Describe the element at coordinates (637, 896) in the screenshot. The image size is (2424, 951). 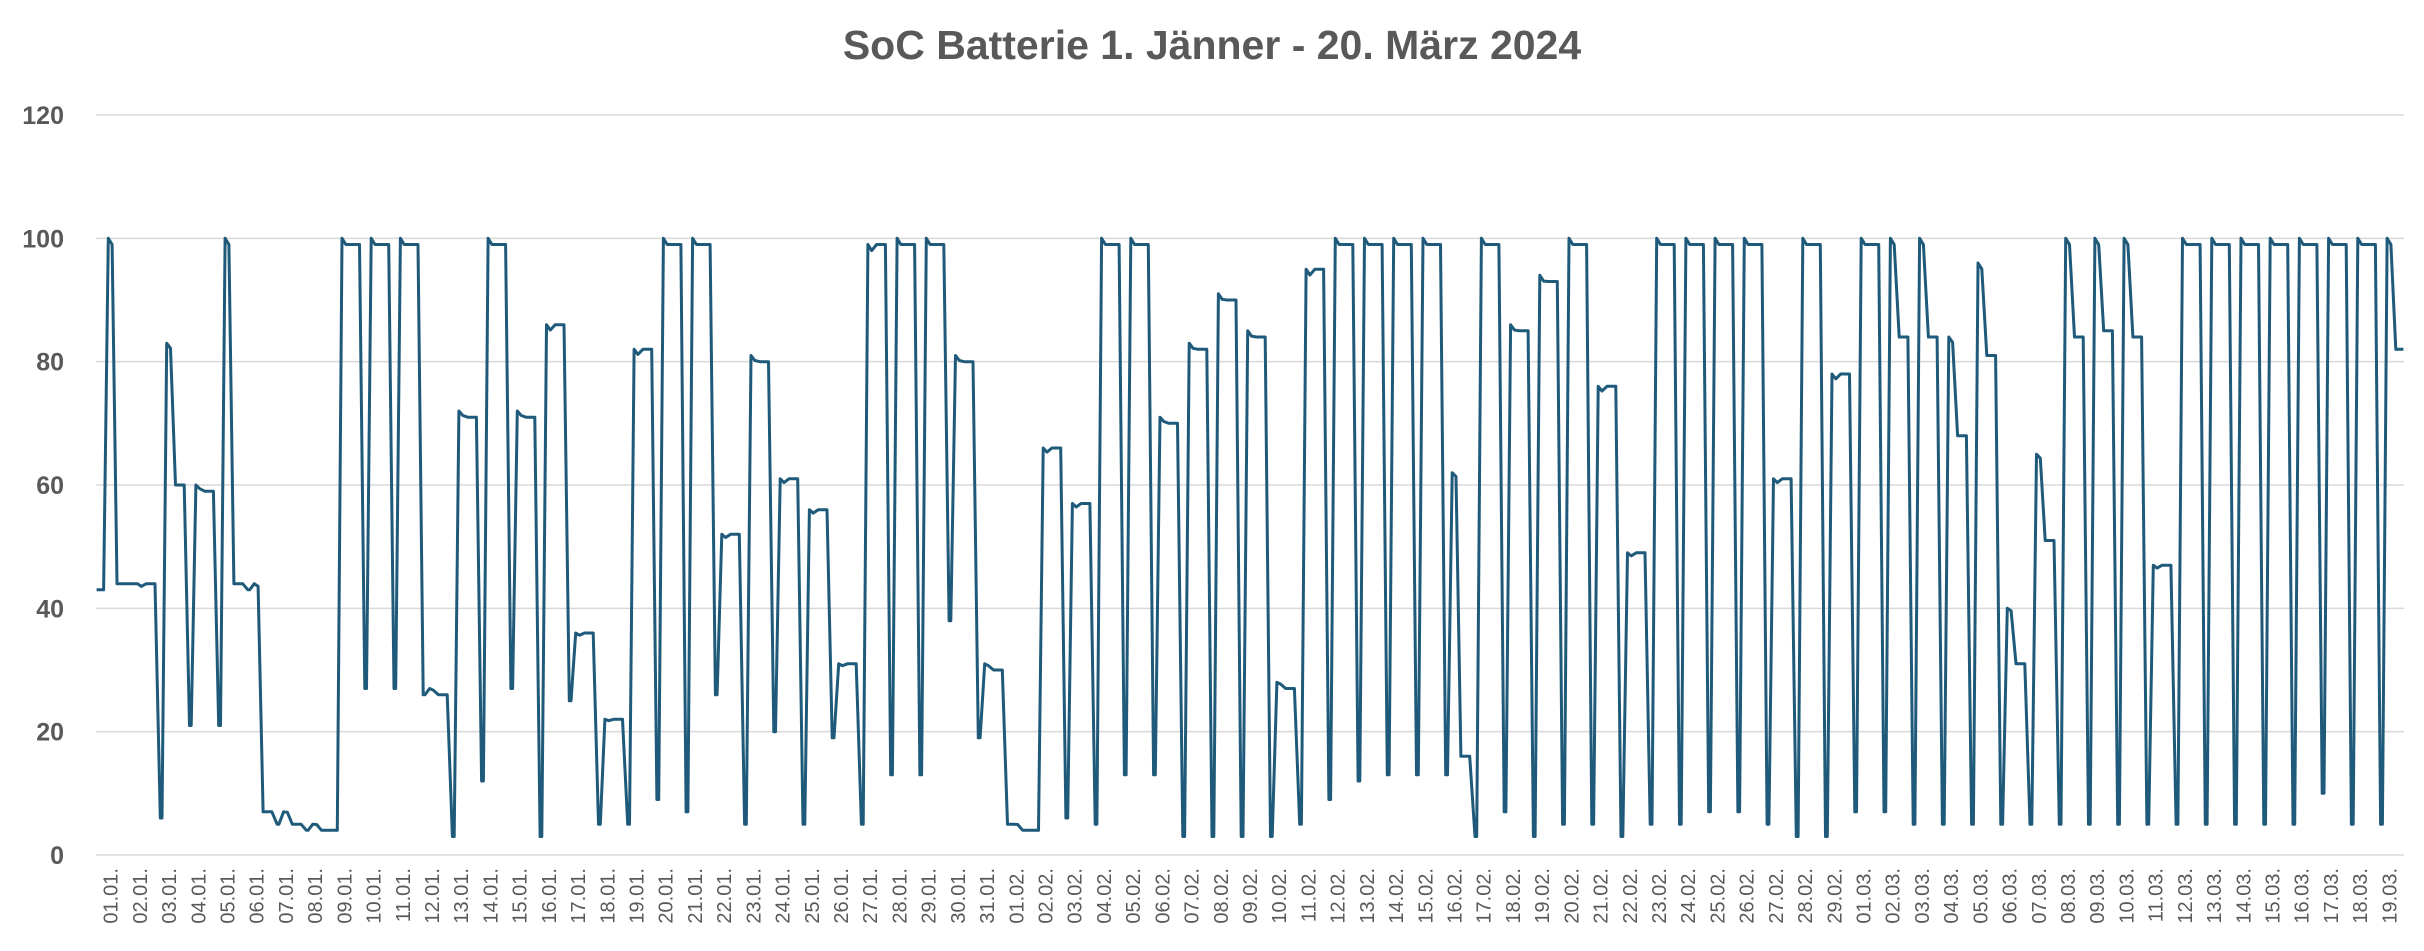
I see `x-tick-label: 19.01.` at that location.